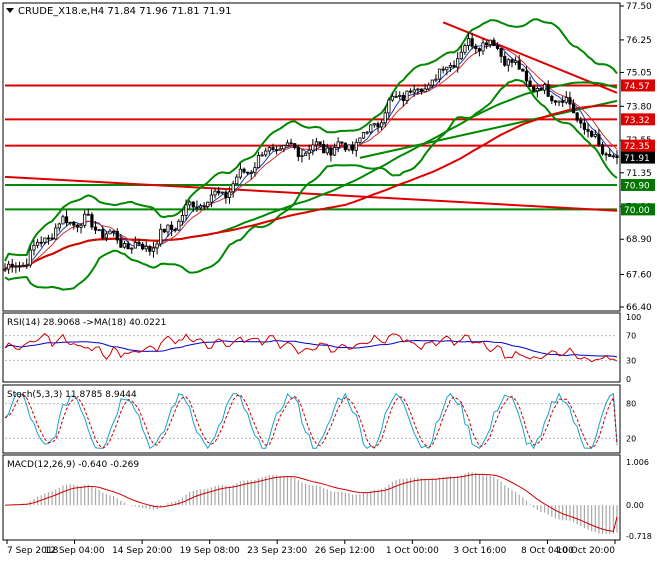 This screenshot has height=564, width=660. What do you see at coordinates (124, 11) in the screenshot?
I see `main-header: CRUDE_X18.e,H4 71.84 71.96 71.81 71.91` at bounding box center [124, 11].